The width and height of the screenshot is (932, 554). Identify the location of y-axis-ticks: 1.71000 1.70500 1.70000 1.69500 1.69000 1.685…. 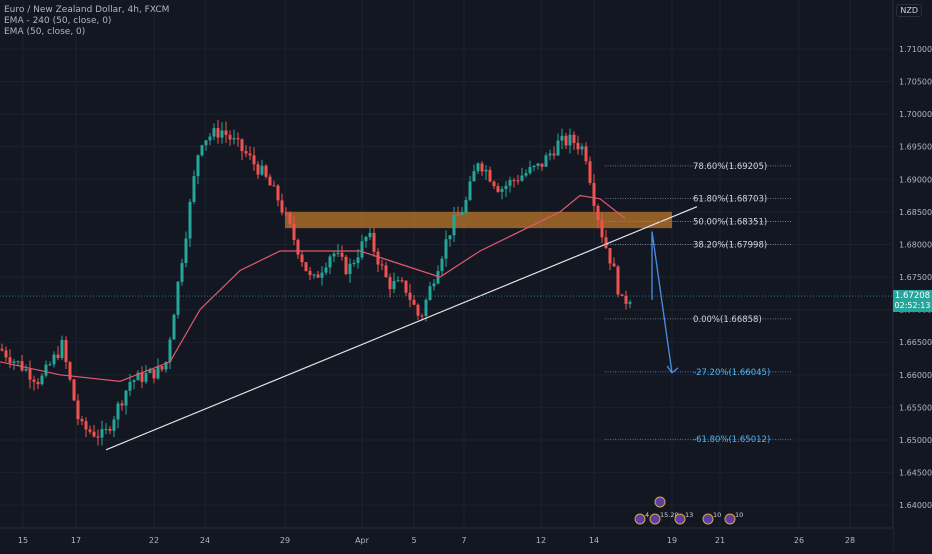
(915, 277).